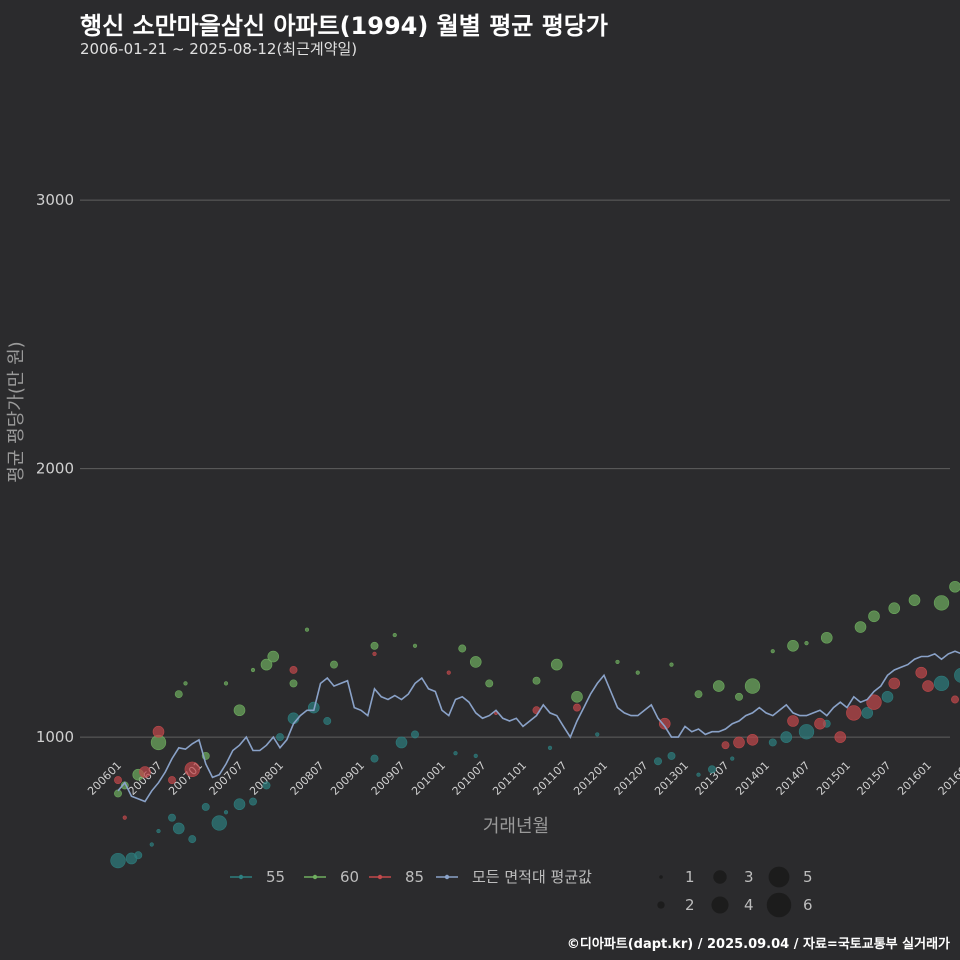  I want to click on x-tick-200907: 200907, so click(388, 778).